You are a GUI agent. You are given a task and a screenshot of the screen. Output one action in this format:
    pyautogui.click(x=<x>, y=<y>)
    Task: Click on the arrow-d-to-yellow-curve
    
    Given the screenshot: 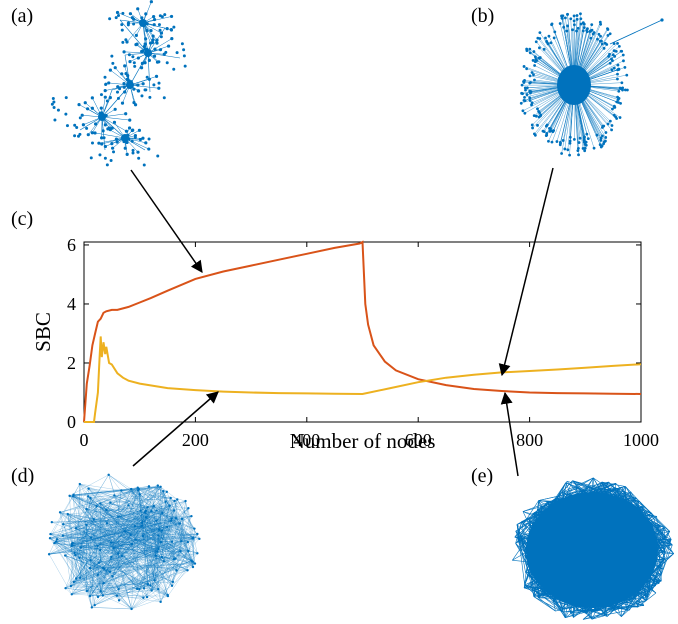 What is the action you would take?
    pyautogui.click(x=175, y=429)
    